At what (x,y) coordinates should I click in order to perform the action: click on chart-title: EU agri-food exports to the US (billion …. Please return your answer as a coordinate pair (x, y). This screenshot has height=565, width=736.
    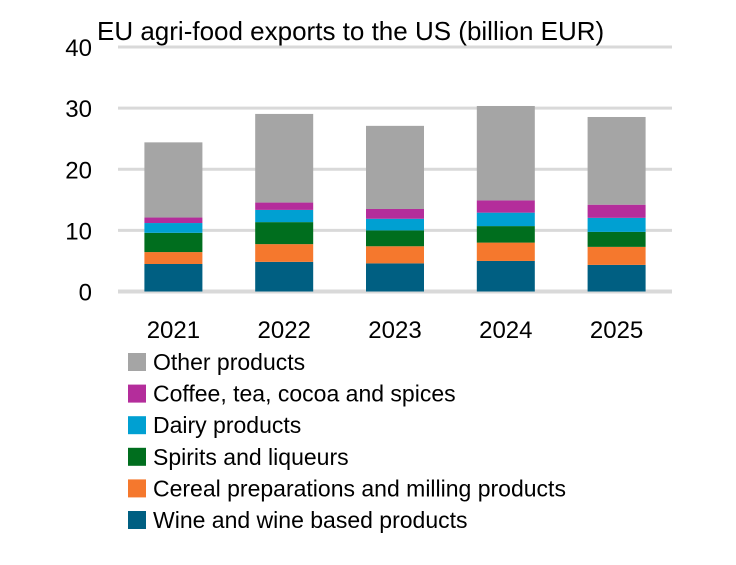
    Looking at the image, I should click on (350, 31).